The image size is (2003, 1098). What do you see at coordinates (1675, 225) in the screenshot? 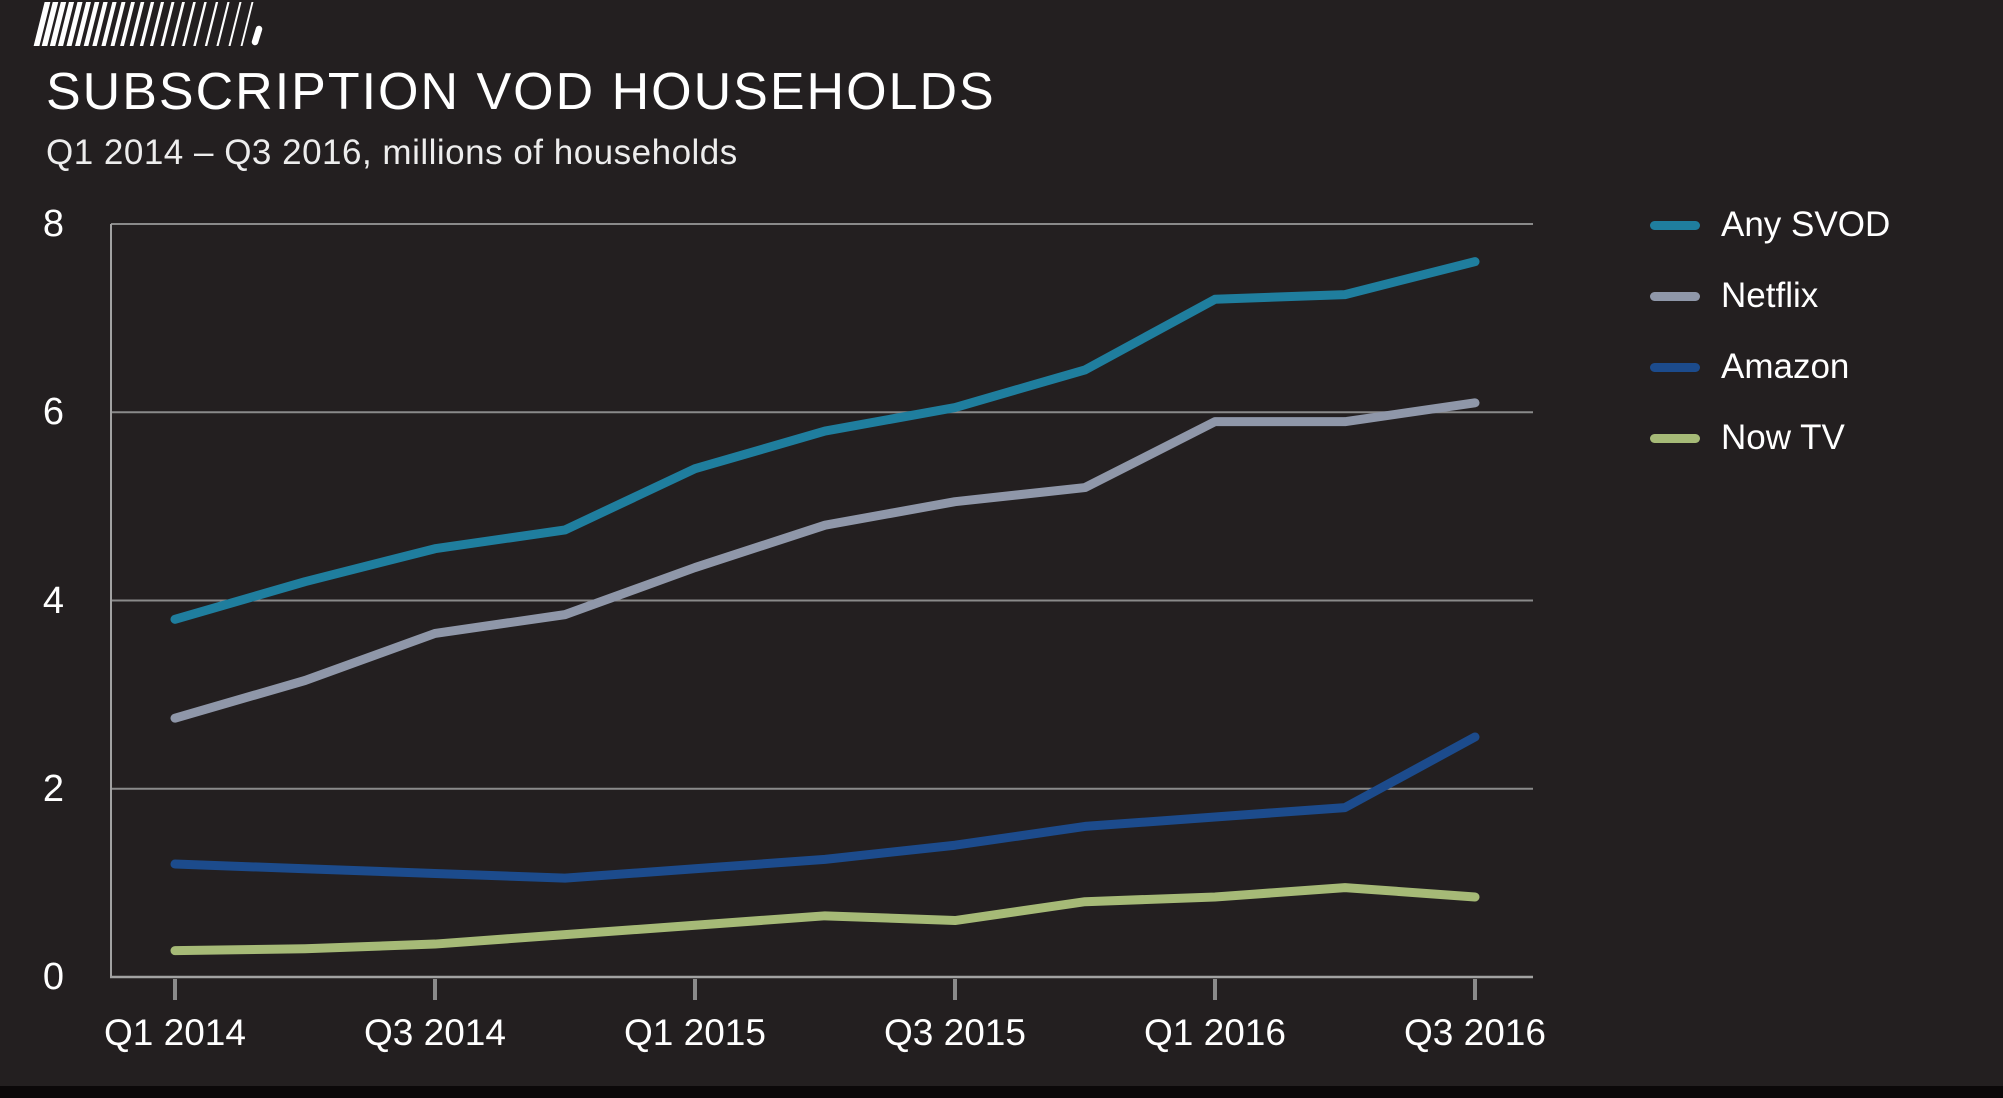
I see `legend-swatch-any-svod` at bounding box center [1675, 225].